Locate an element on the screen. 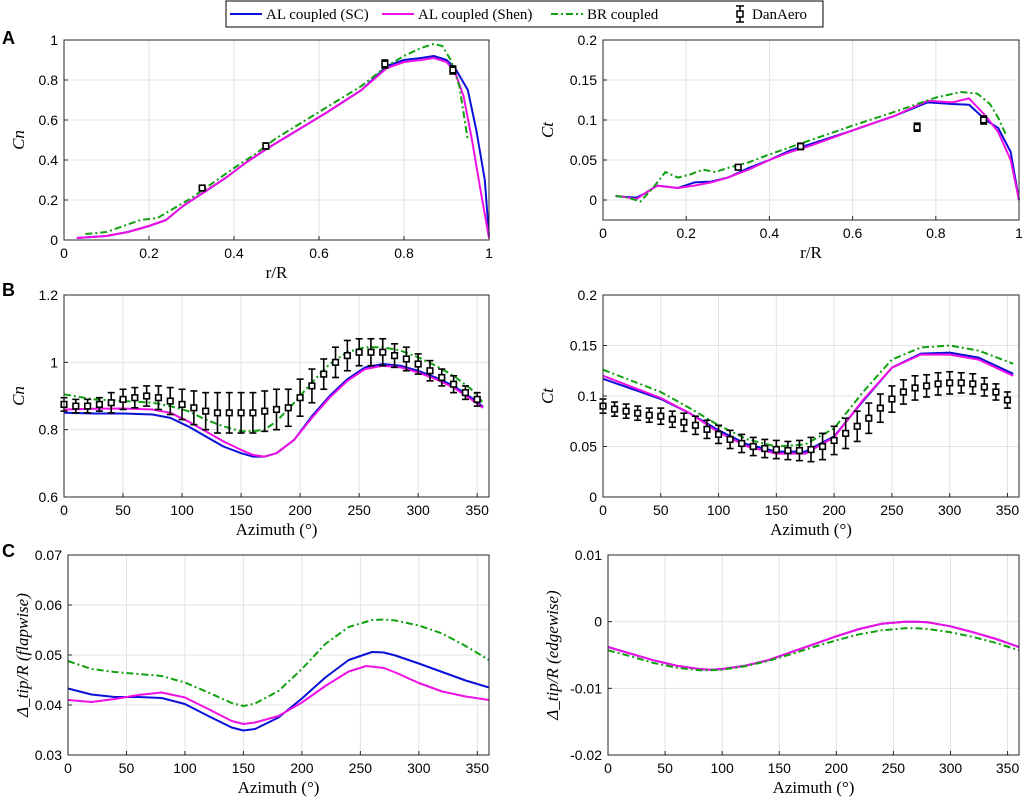 Image resolution: width=1024 pixels, height=806 pixels. y-tick-label: 0.6 is located at coordinates (49, 497).